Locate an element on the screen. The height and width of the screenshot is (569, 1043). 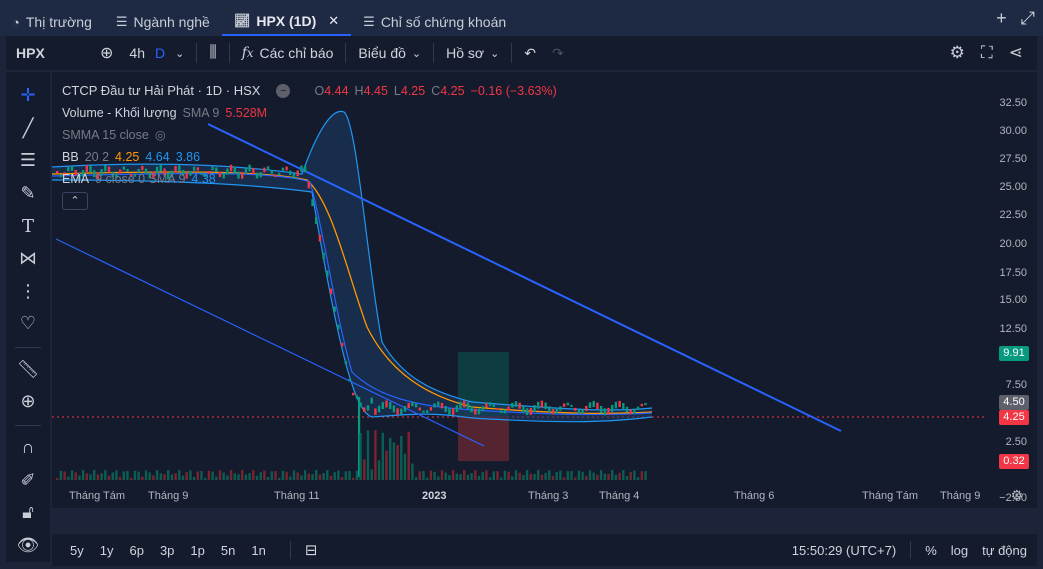
crosshair-icon: ✛ is located at coordinates (28, 95).